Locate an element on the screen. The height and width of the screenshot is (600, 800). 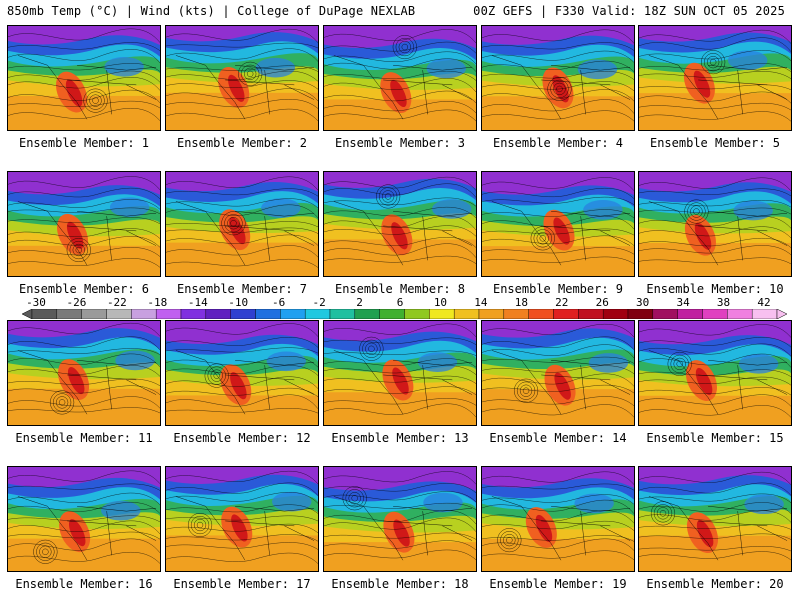
ensemble-member-label: Ensemble Member: 6 is located at coordinates (84, 289).